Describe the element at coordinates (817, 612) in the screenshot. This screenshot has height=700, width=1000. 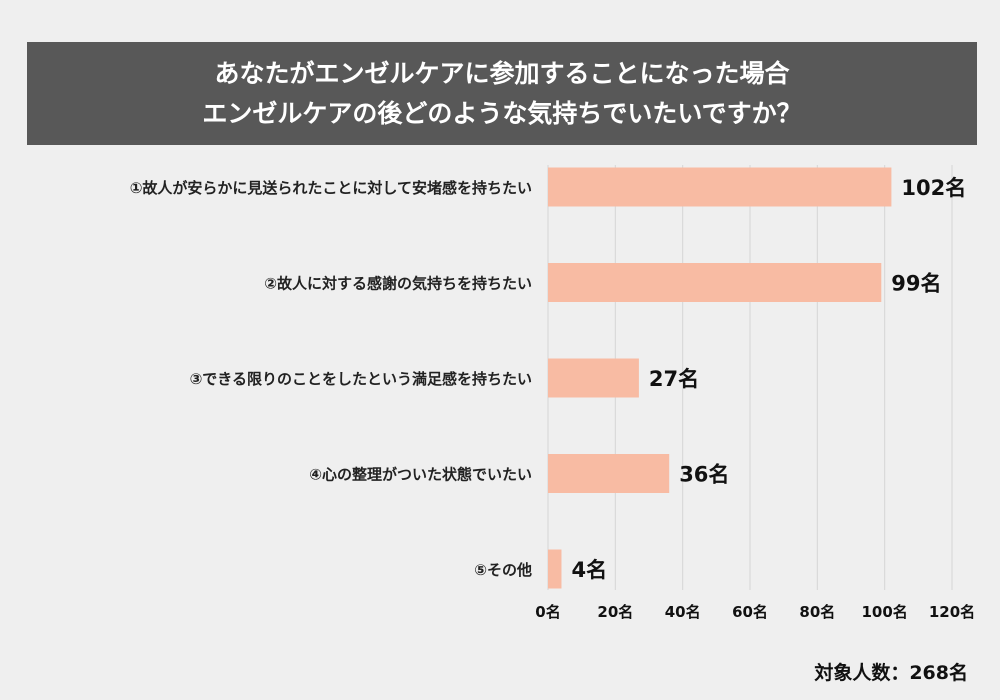
I see `x-tick-label: 80名` at that location.